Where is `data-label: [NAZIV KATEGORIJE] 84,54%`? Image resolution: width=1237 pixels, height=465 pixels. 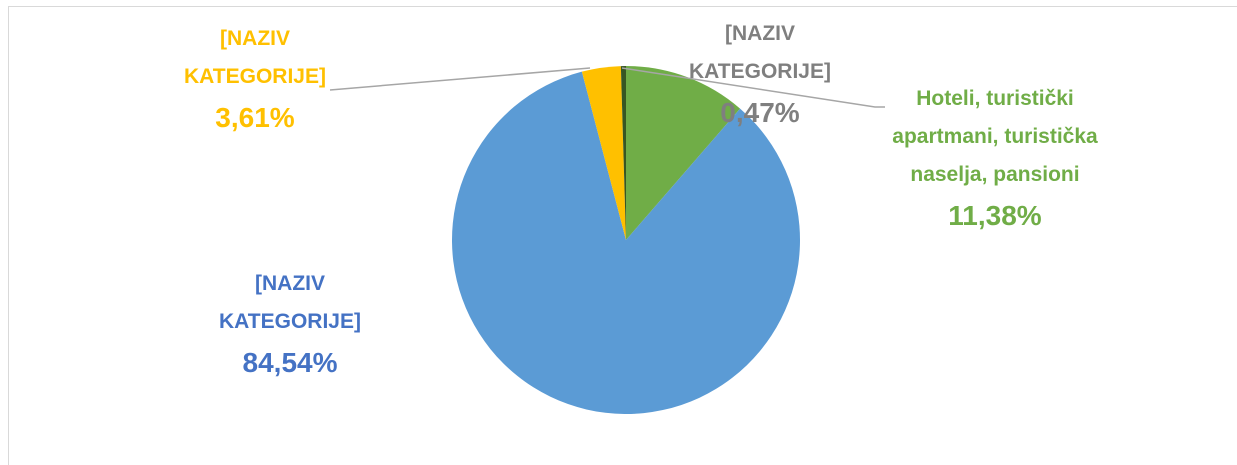 data-label: [NAZIV KATEGORIJE] 84,54% is located at coordinates (290, 325).